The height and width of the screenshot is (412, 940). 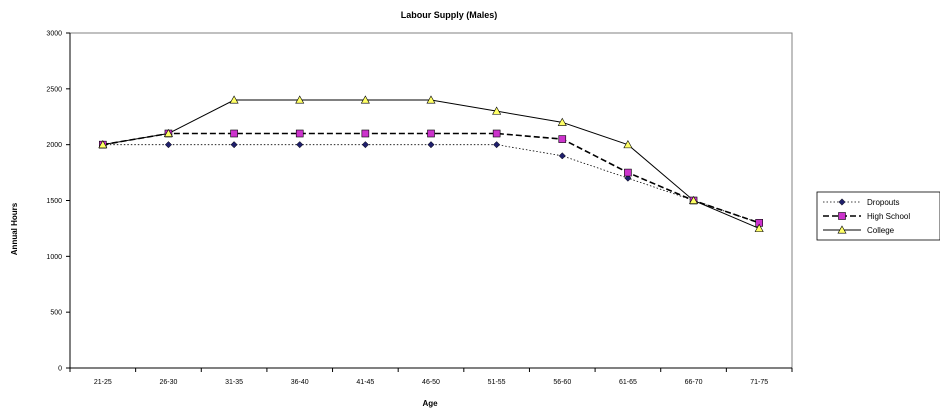 What do you see at coordinates (497, 382) in the screenshot?
I see `x-tick-label: 51-55` at bounding box center [497, 382].